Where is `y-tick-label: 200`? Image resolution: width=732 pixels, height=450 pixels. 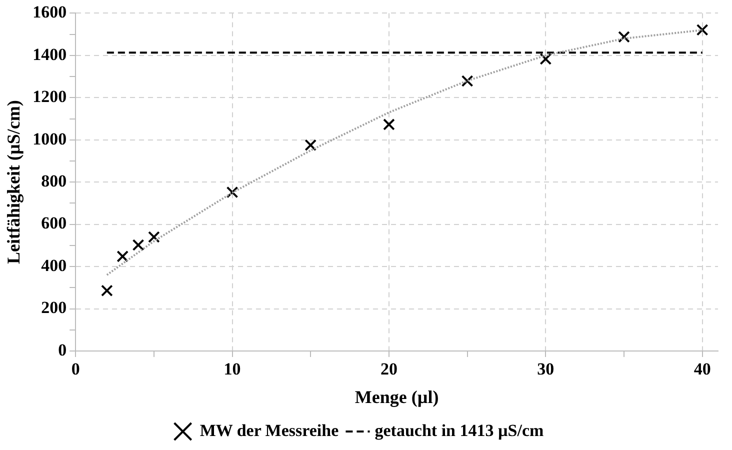 y-tick-label: 200 is located at coordinates (54, 308).